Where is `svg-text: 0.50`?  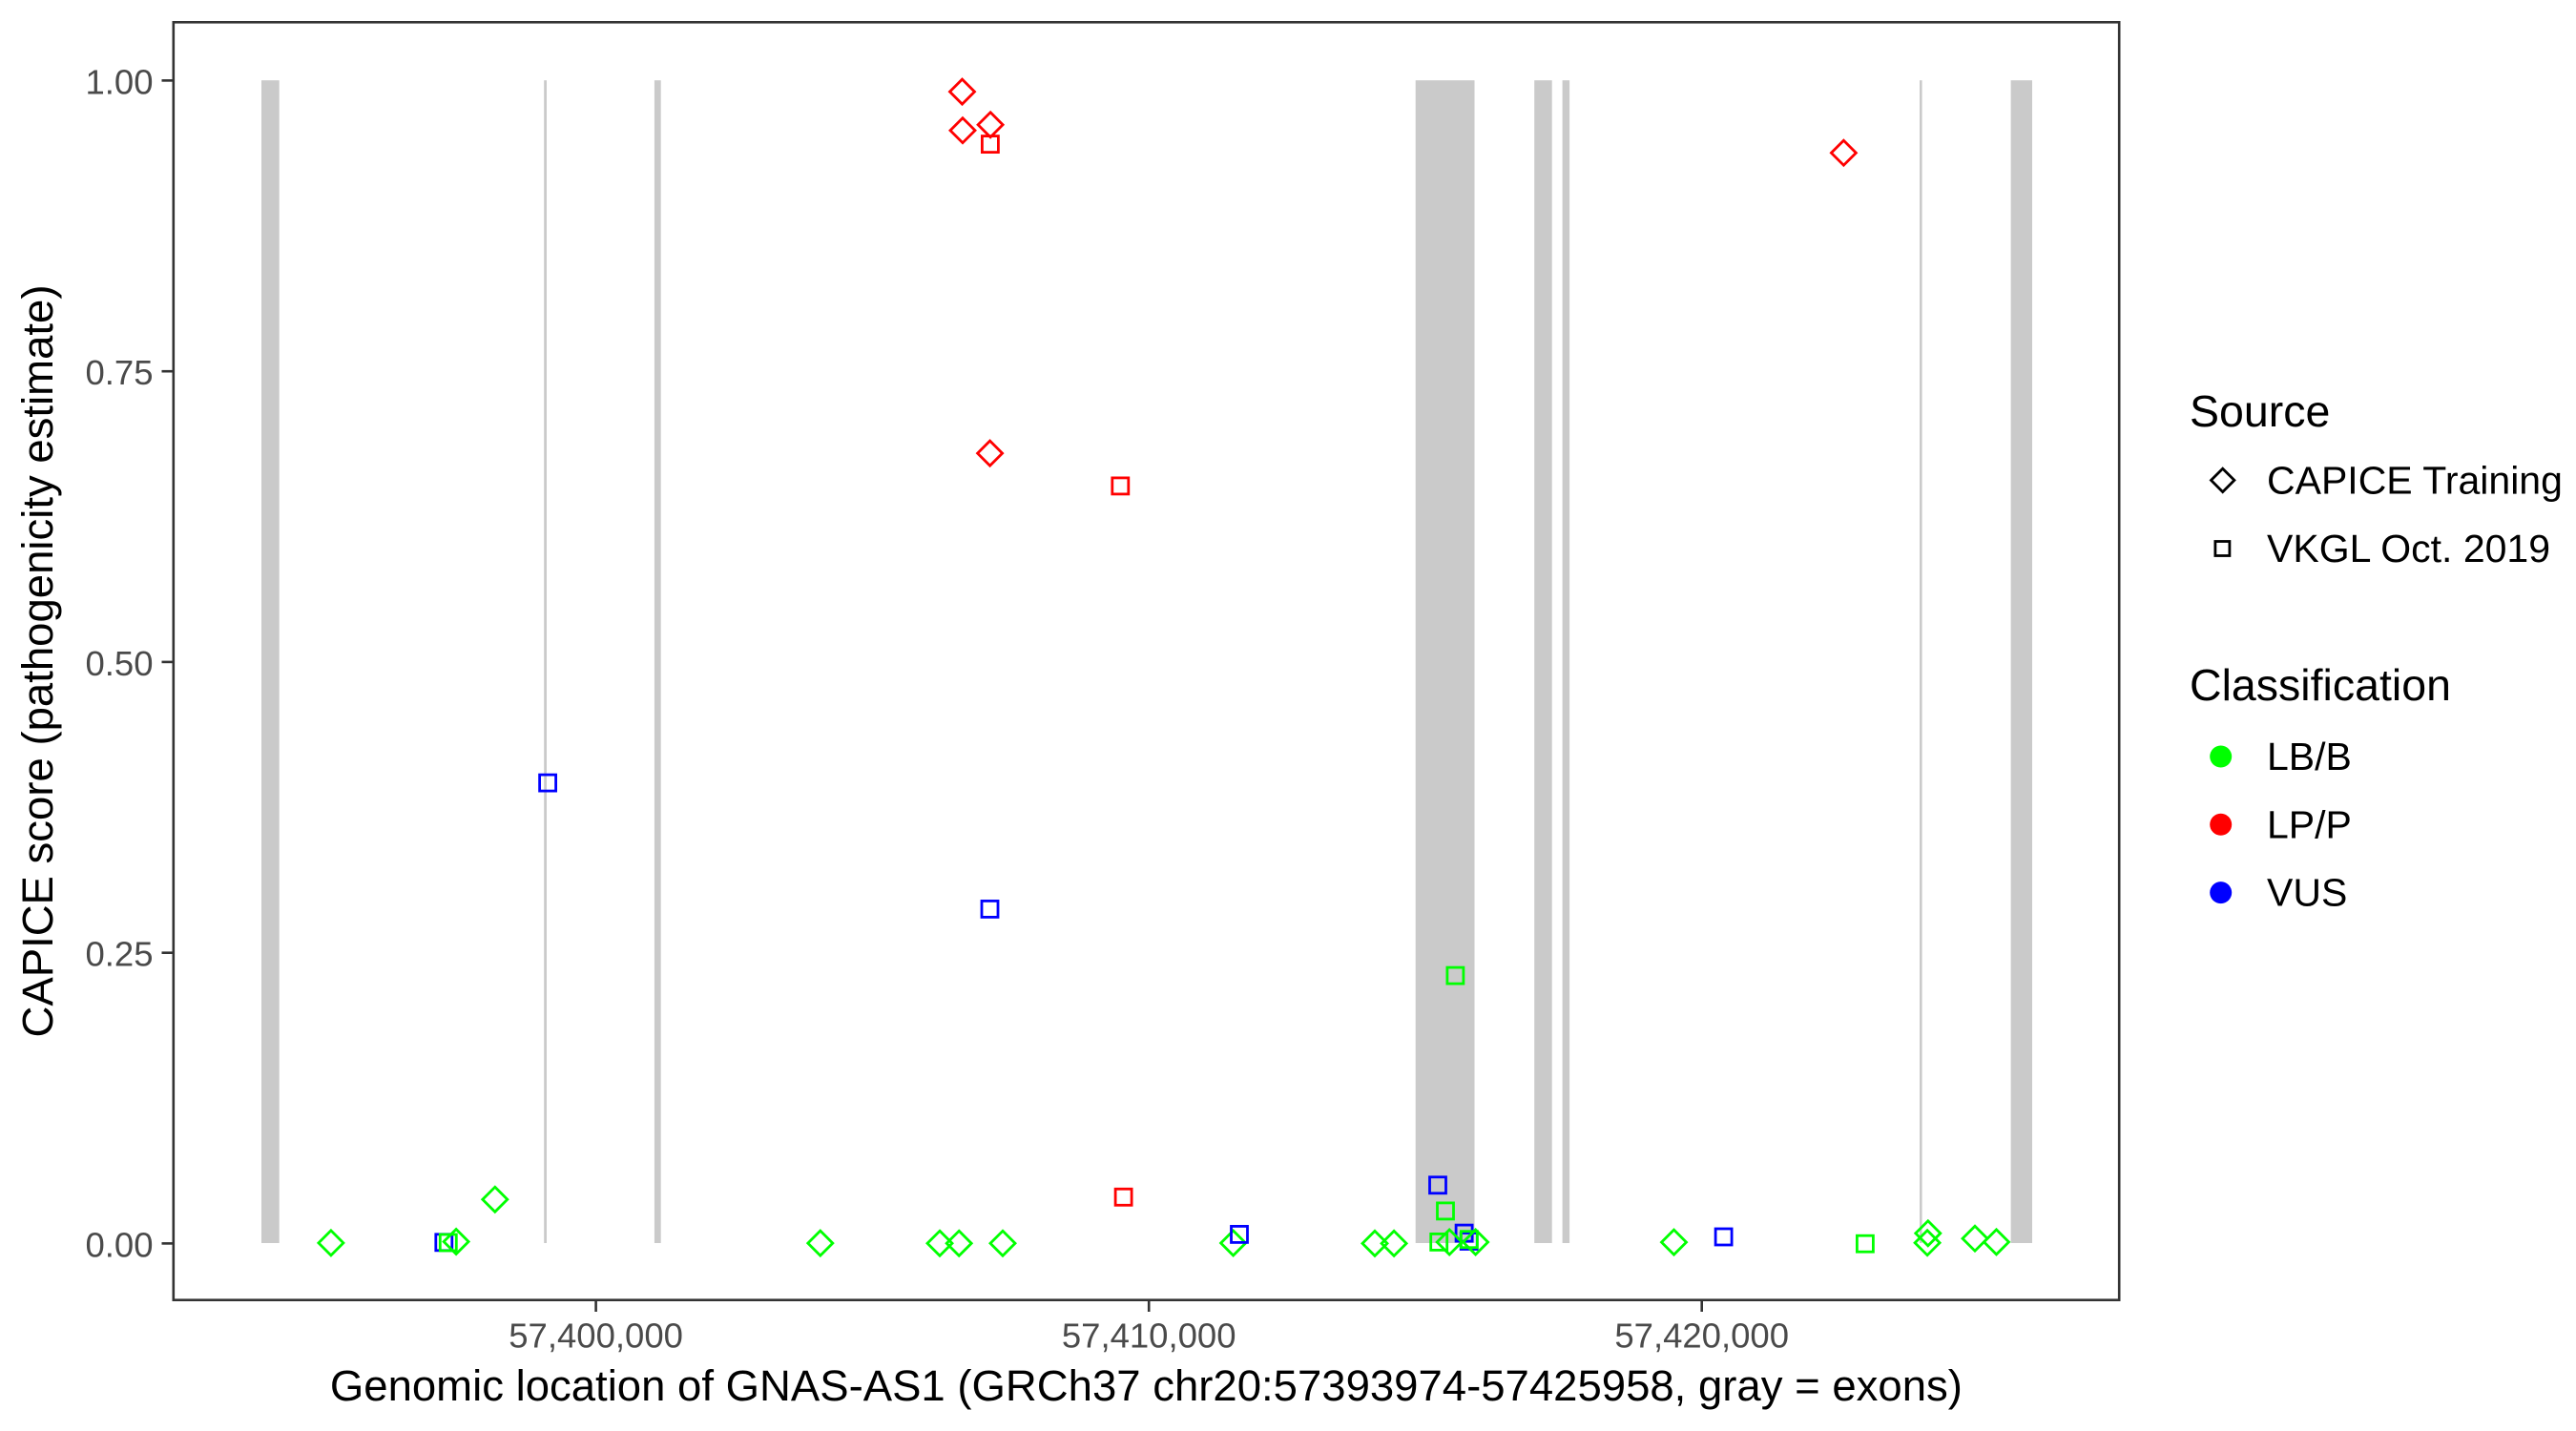
svg-text: 0.50 is located at coordinates (119, 663).